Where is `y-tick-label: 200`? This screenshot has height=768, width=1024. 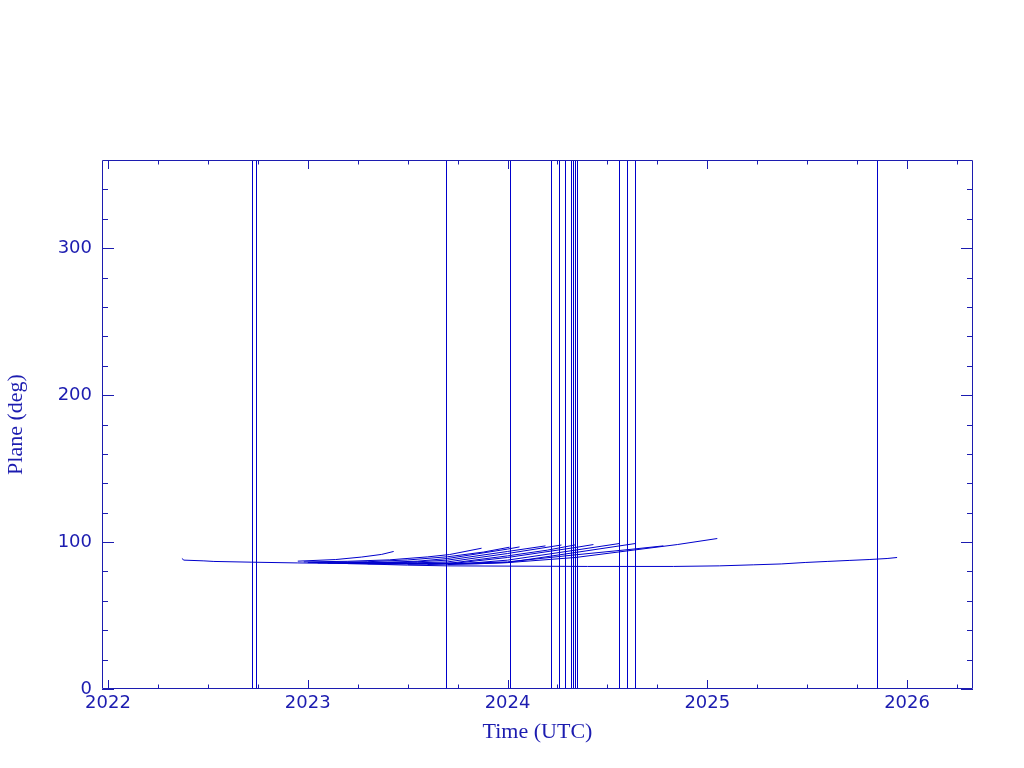
y-tick-label: 200 is located at coordinates (74, 393).